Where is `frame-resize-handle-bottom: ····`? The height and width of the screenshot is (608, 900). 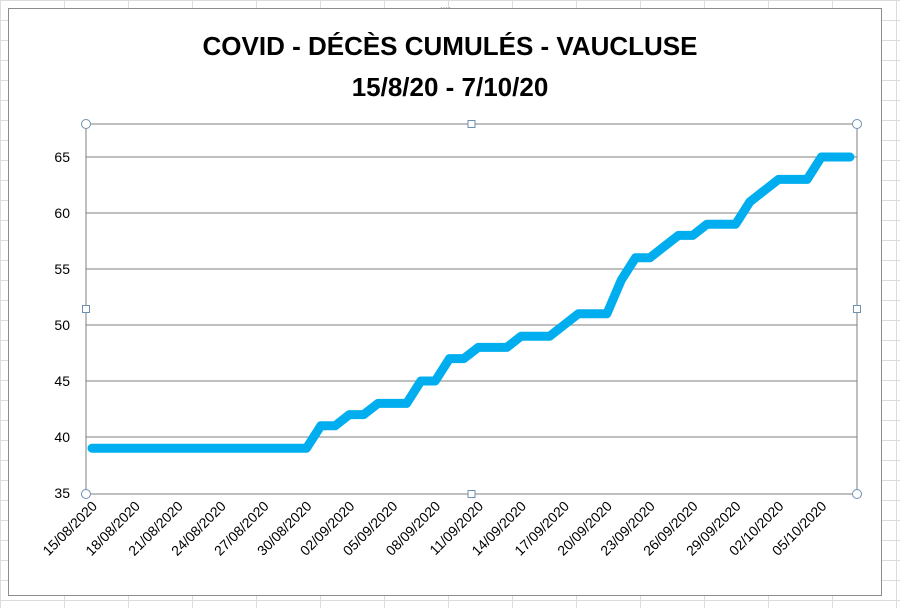
frame-resize-handle-bottom: ···· is located at coordinates (445, 595).